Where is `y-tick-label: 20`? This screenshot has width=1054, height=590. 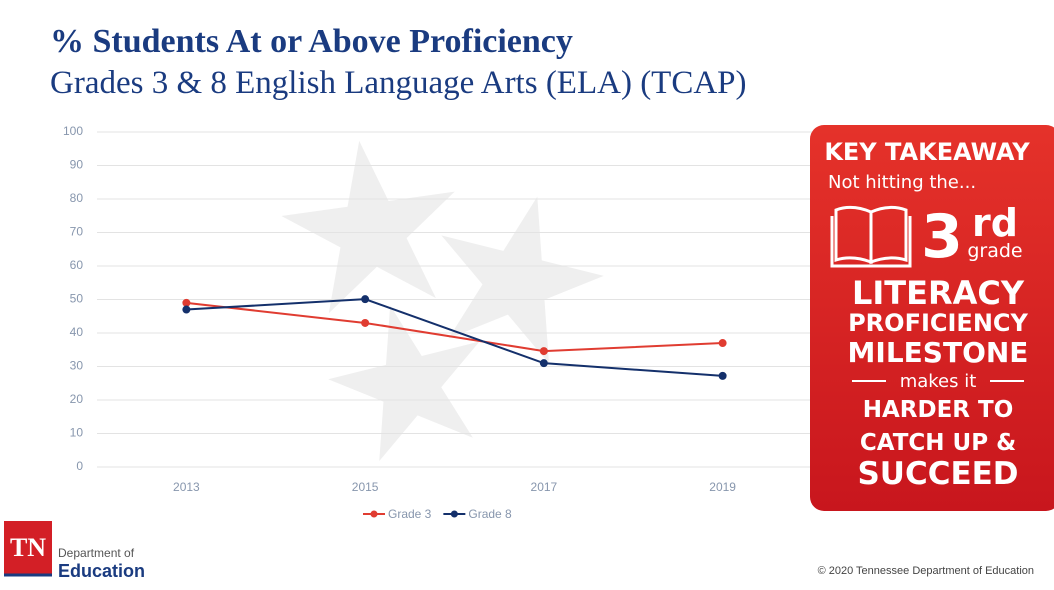 y-tick-label: 20 is located at coordinates (77, 399).